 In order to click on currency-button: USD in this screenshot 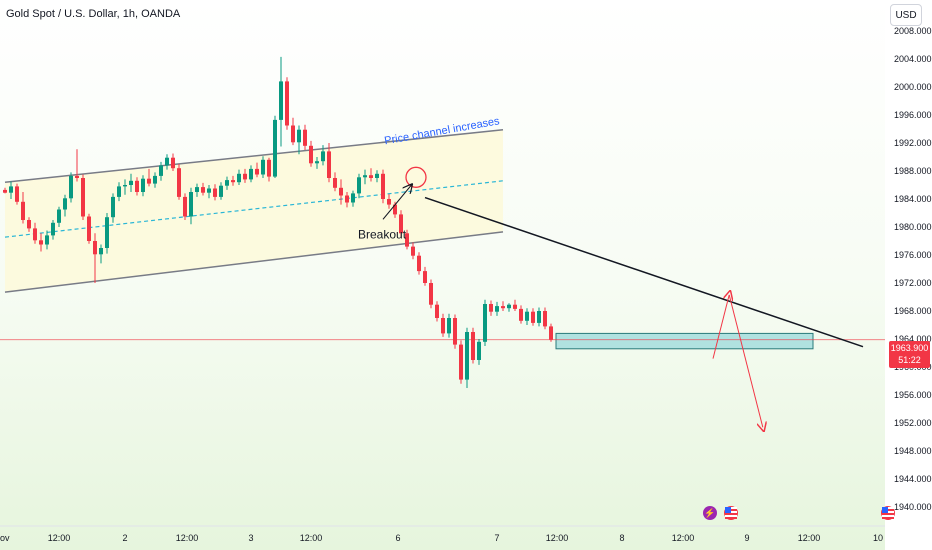, I will do `click(906, 15)`.